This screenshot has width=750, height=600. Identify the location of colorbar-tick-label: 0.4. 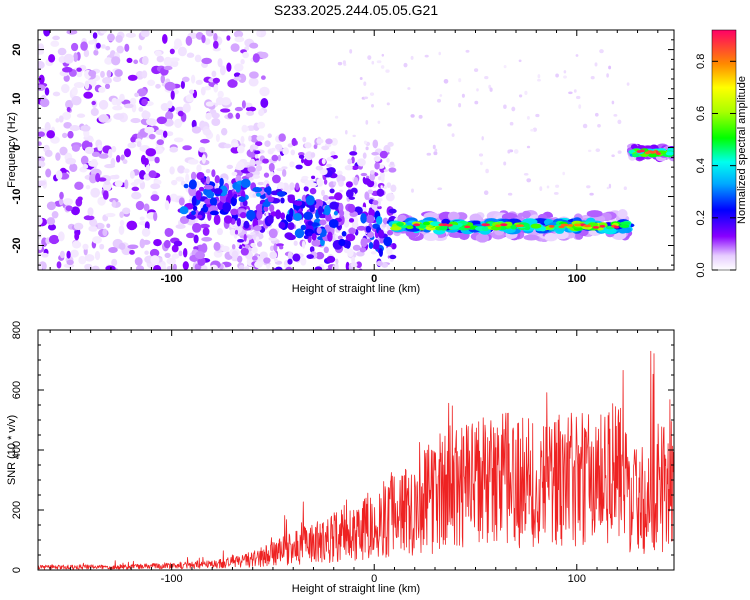
(701, 165).